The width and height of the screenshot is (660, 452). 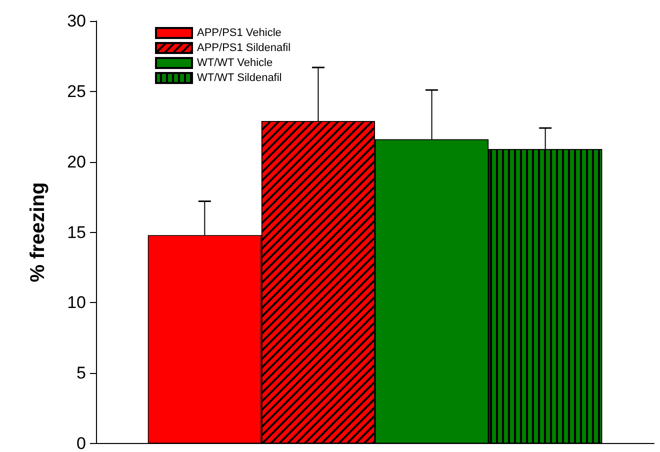 I want to click on legend-label: APP/PS1 Vehicle, so click(x=239, y=33).